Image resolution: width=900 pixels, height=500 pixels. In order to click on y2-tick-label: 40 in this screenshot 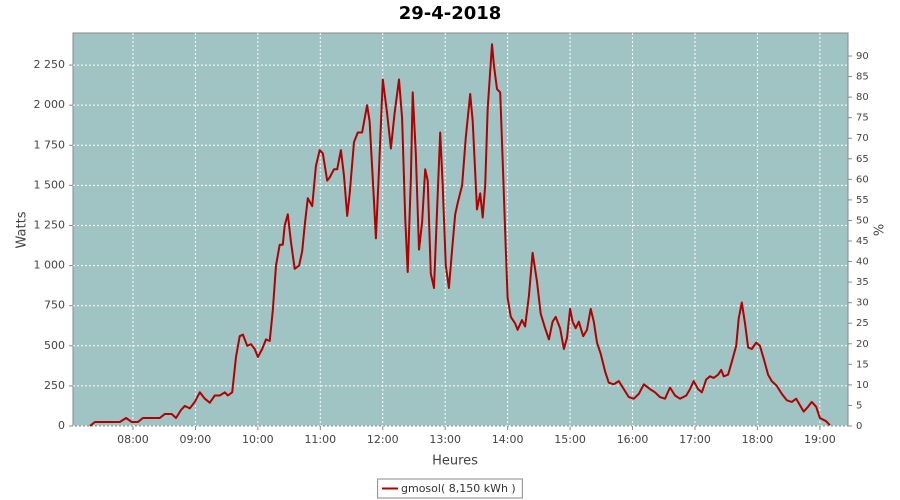, I will do `click(862, 262)`.